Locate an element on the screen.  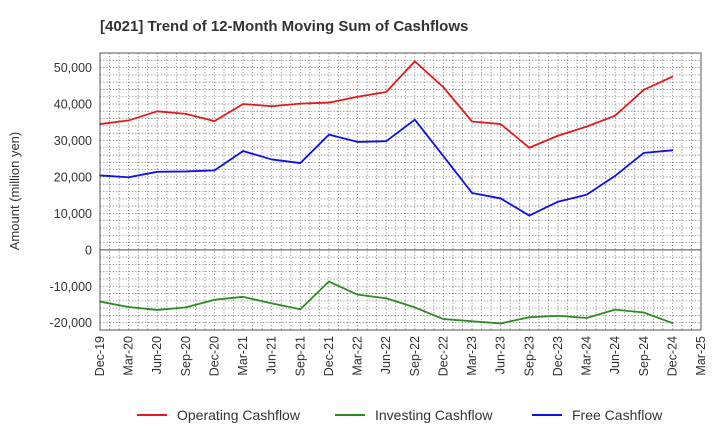
x-tick-label: Jun-24 is located at coordinates (615, 355).